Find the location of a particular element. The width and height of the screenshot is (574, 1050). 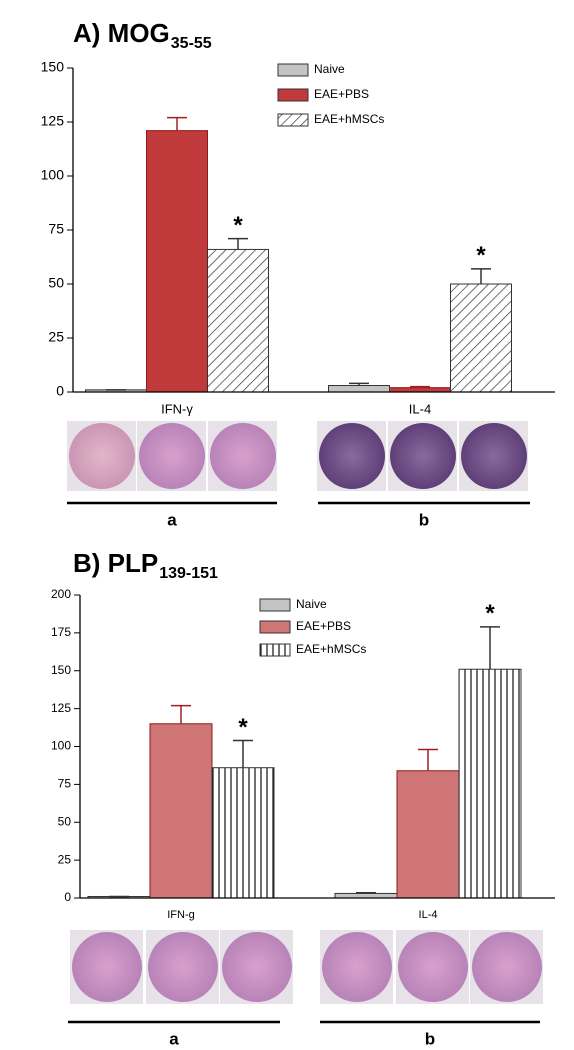

y-tick-label: 175 is located at coordinates (61, 632).